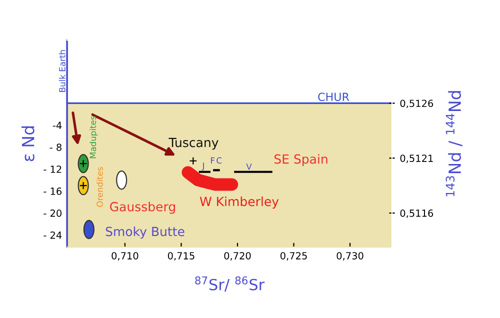 This screenshot has width=500, height=318. Describe the element at coordinates (193, 160) in the screenshot. I see `point` at that location.